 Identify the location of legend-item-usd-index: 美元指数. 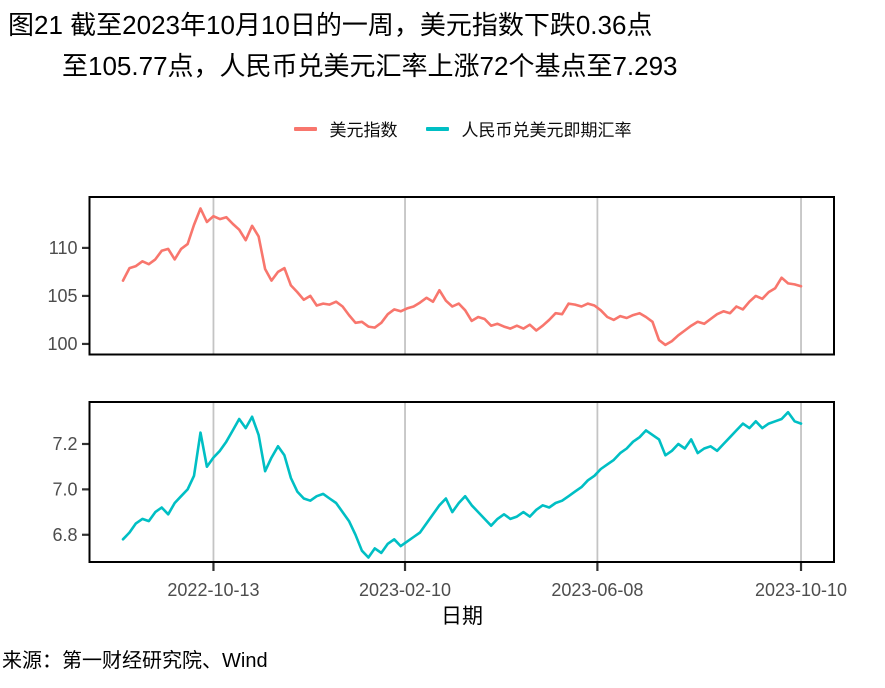
(345, 128).